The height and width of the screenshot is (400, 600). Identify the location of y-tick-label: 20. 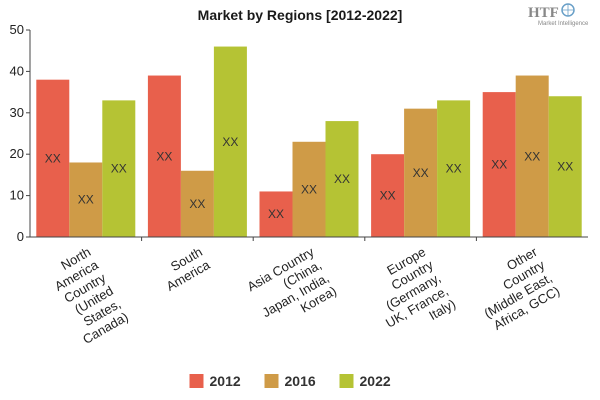
(17, 153).